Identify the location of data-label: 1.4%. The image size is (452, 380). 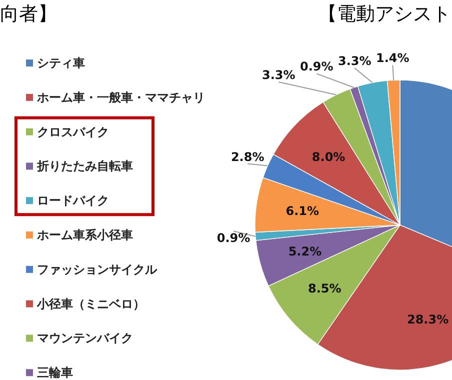
(393, 58).